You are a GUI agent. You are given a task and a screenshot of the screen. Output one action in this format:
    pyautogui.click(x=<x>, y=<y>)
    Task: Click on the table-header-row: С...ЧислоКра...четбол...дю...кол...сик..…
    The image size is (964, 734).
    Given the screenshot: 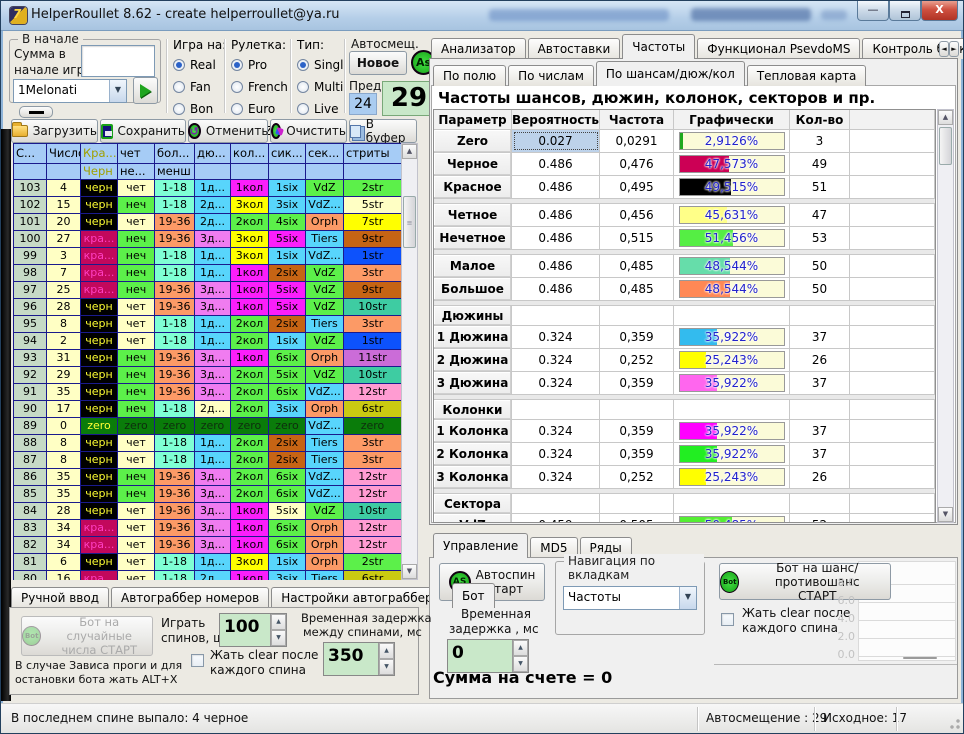 What is the action you would take?
    pyautogui.click(x=207, y=154)
    